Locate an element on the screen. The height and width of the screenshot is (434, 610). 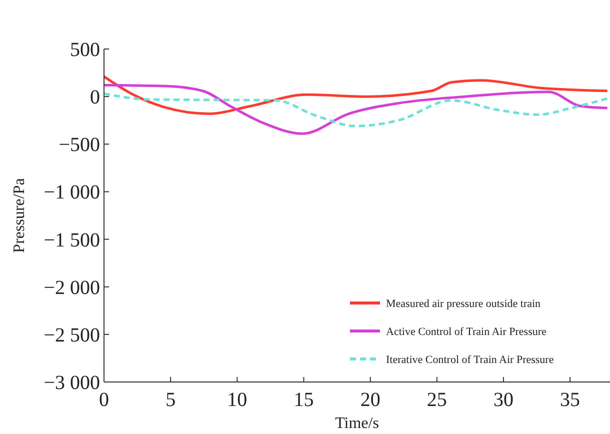
legend-label: Measured air pressure outside train is located at coordinates (464, 304).